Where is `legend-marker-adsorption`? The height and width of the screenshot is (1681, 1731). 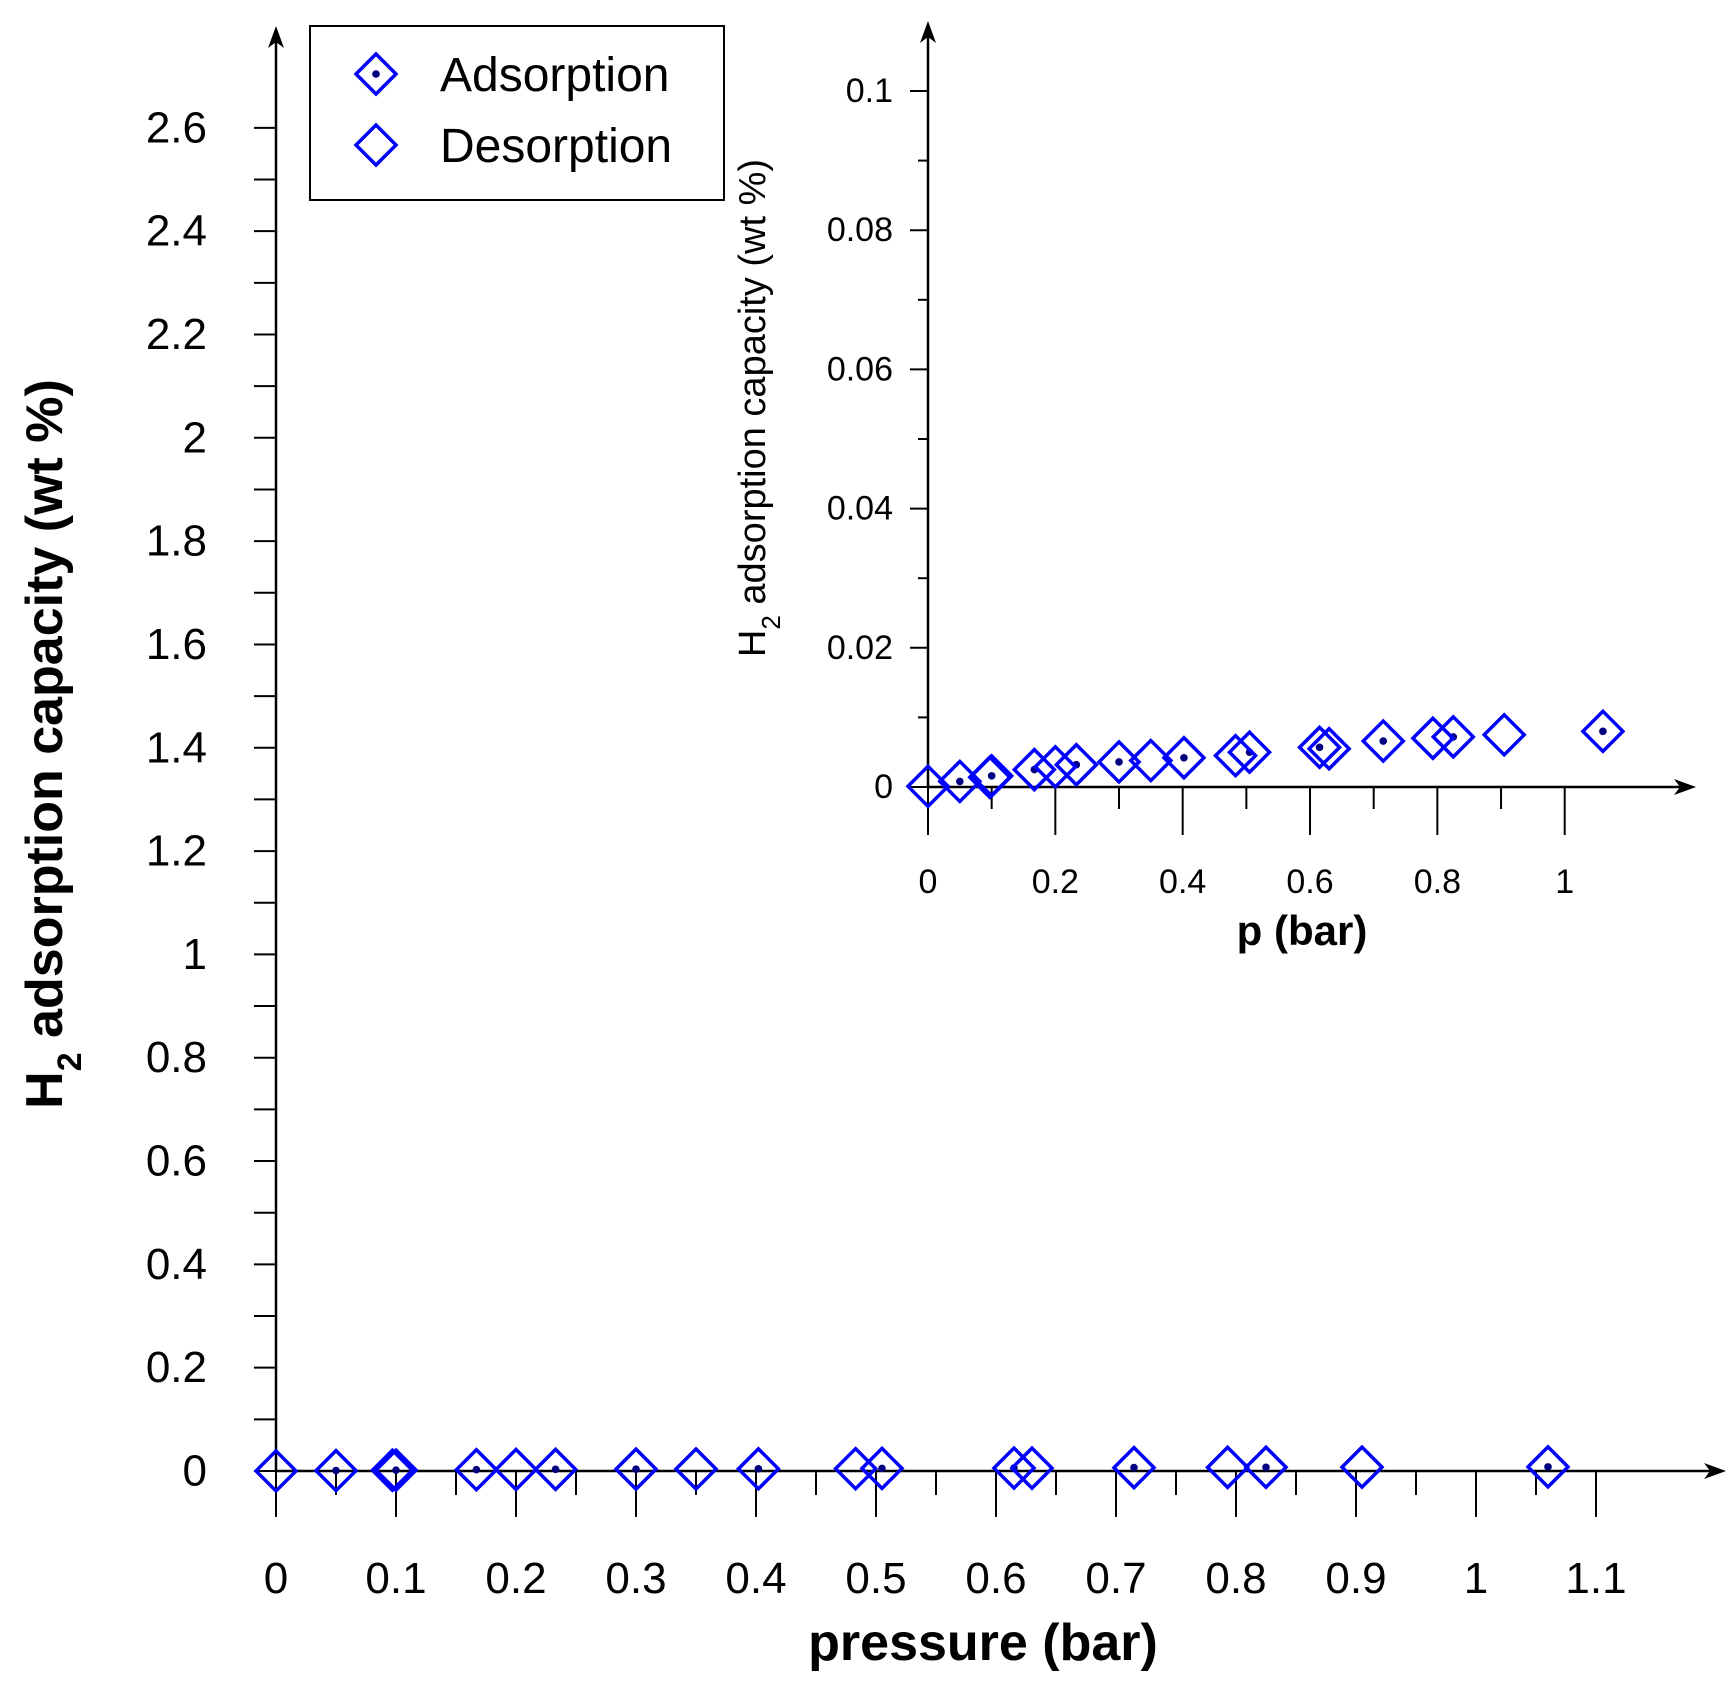 legend-marker-adsorption is located at coordinates (376, 74).